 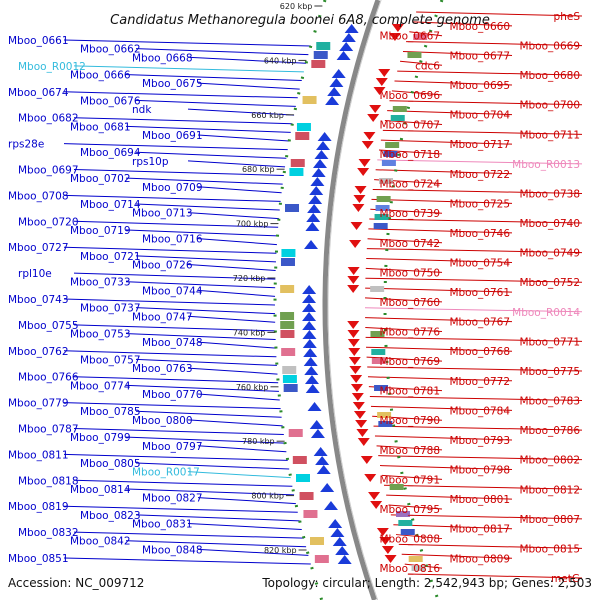 I want to click on gene-label: Mboo_0771, so click(x=549, y=342).